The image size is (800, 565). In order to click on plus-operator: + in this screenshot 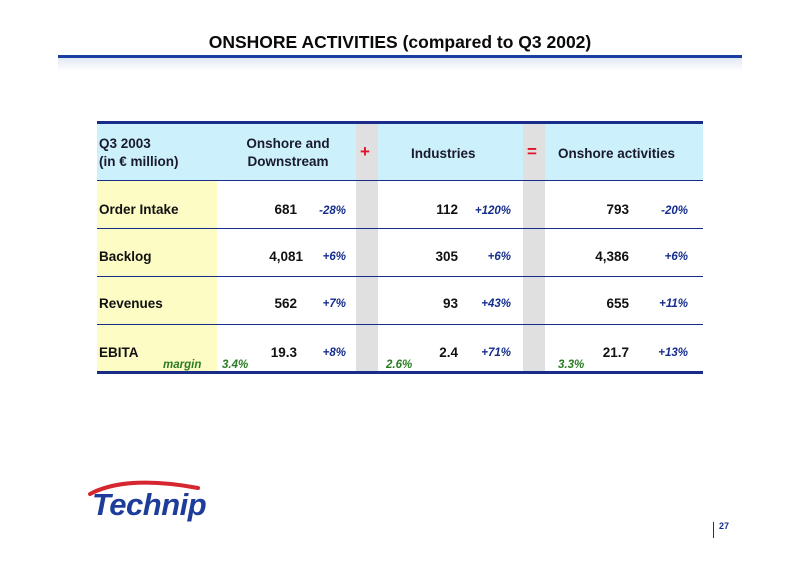, I will do `click(365, 151)`.